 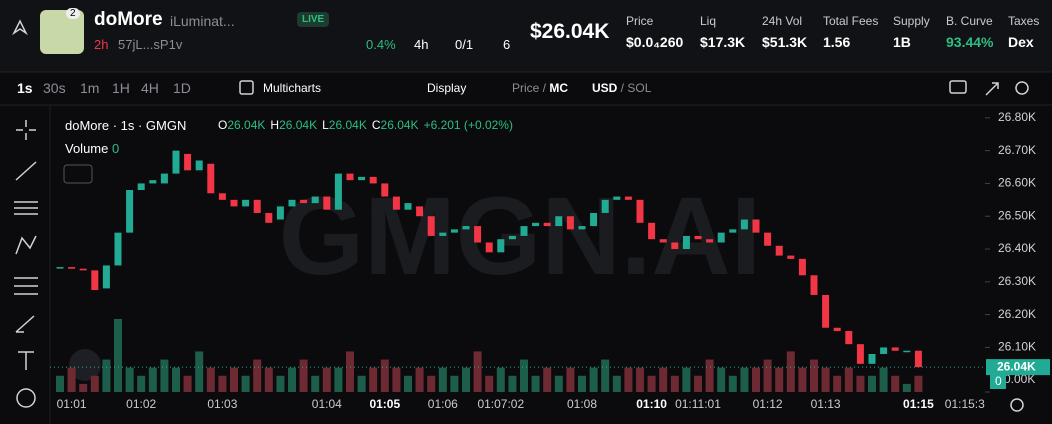 I want to click on ratio: 0/1, so click(x=464, y=44).